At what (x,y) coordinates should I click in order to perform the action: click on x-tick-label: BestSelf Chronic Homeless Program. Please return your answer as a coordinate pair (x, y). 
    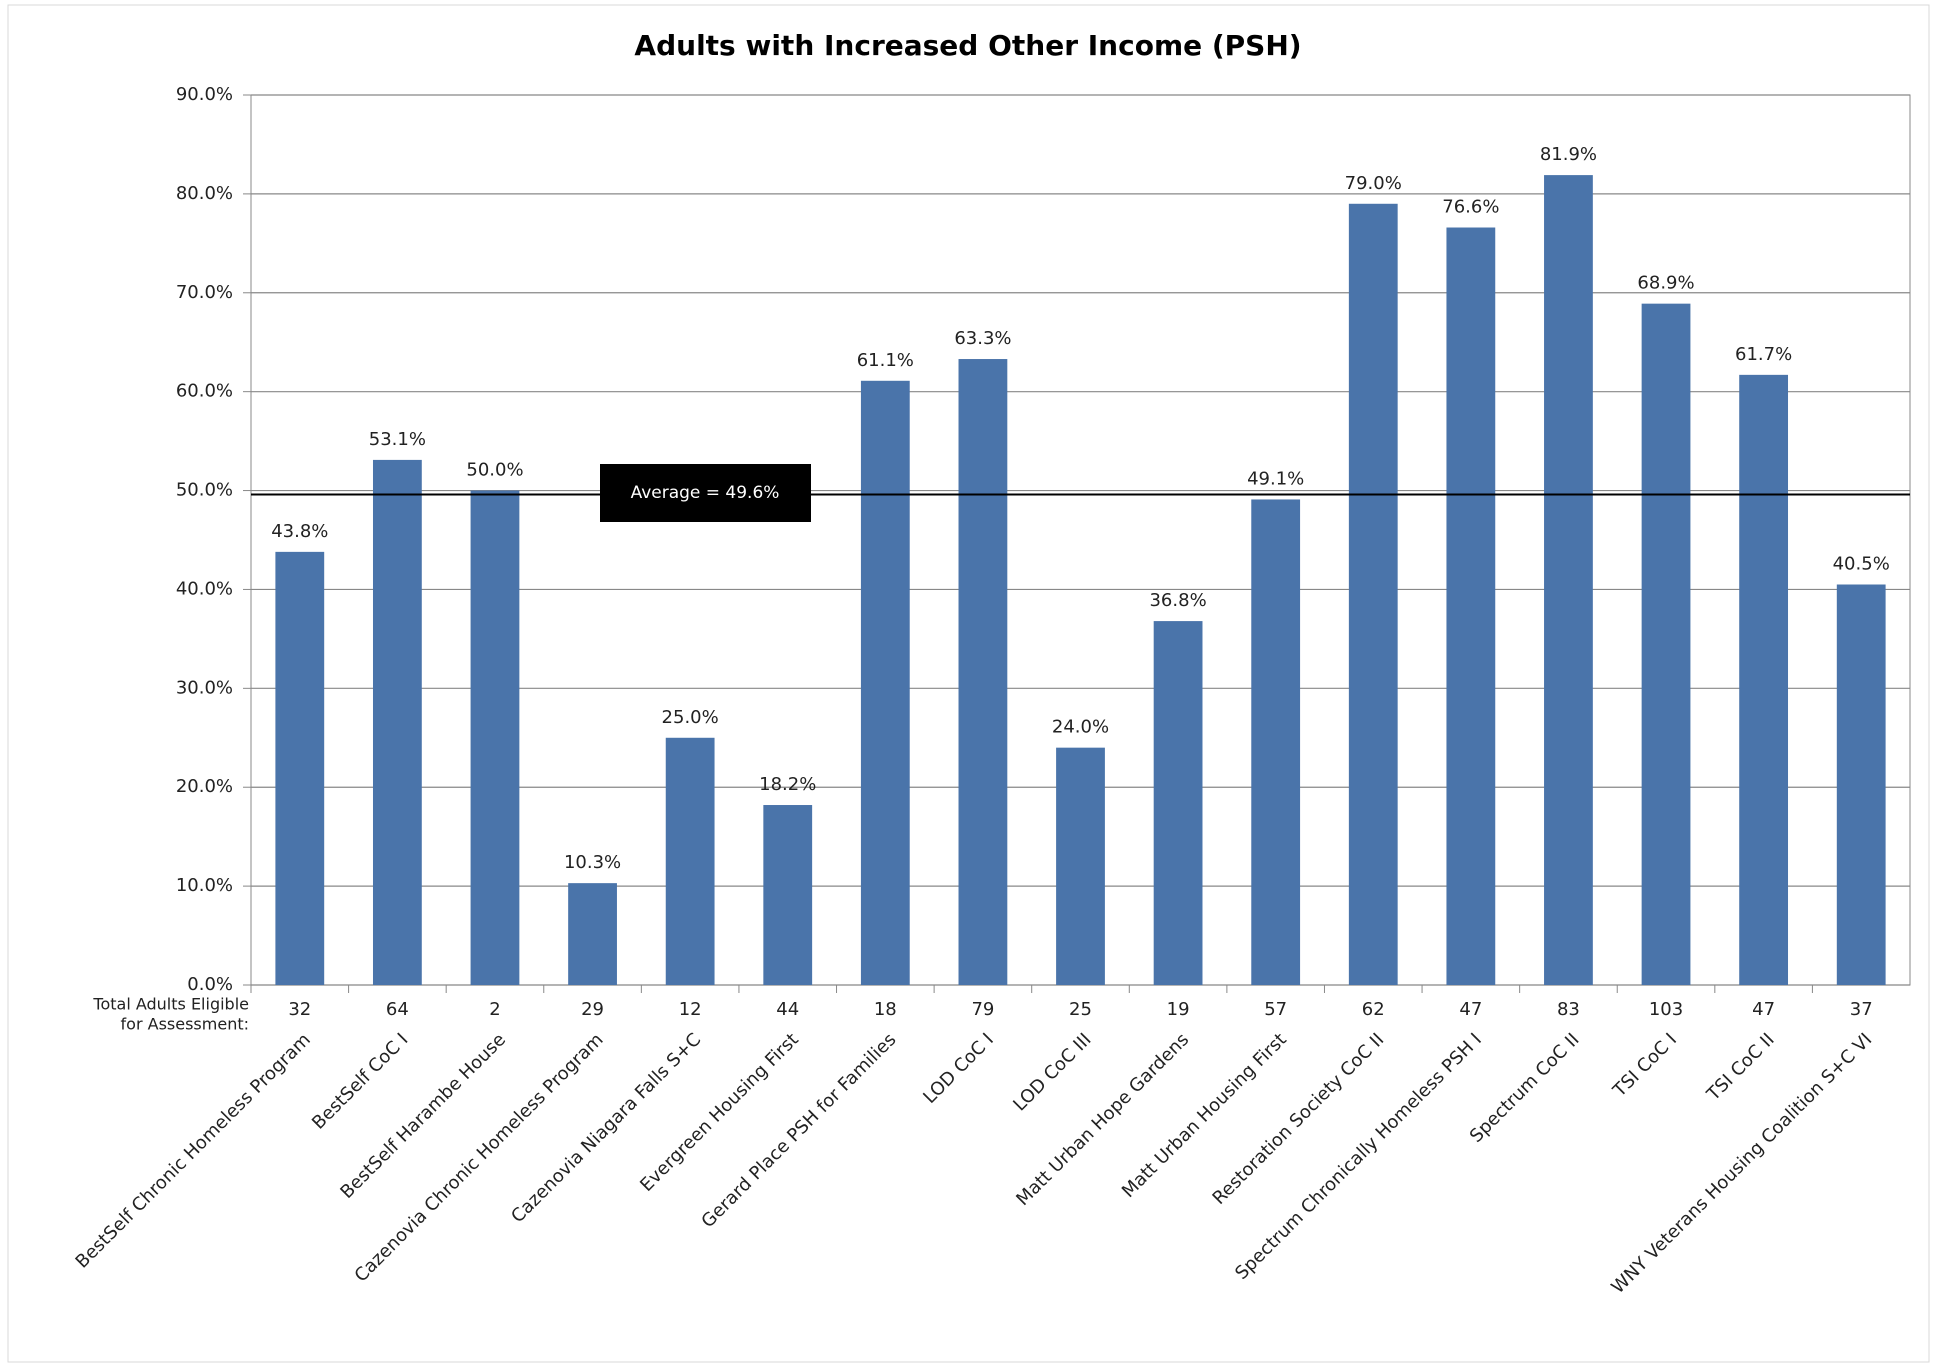
    Looking at the image, I should click on (193, 1150).